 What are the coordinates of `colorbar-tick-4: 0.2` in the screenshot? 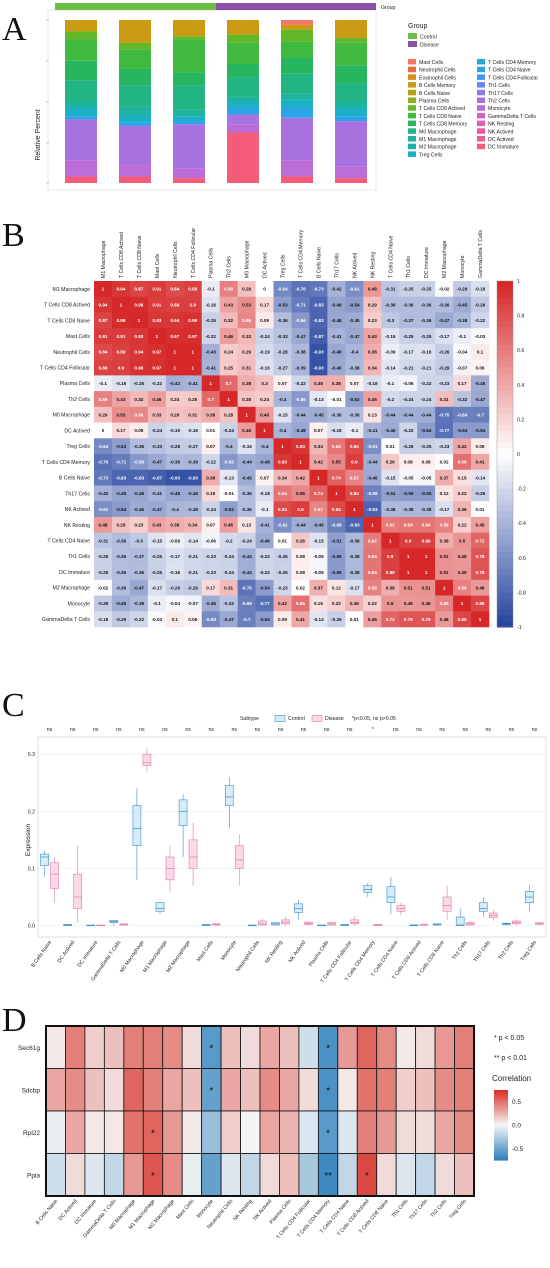 It's located at (520, 420).